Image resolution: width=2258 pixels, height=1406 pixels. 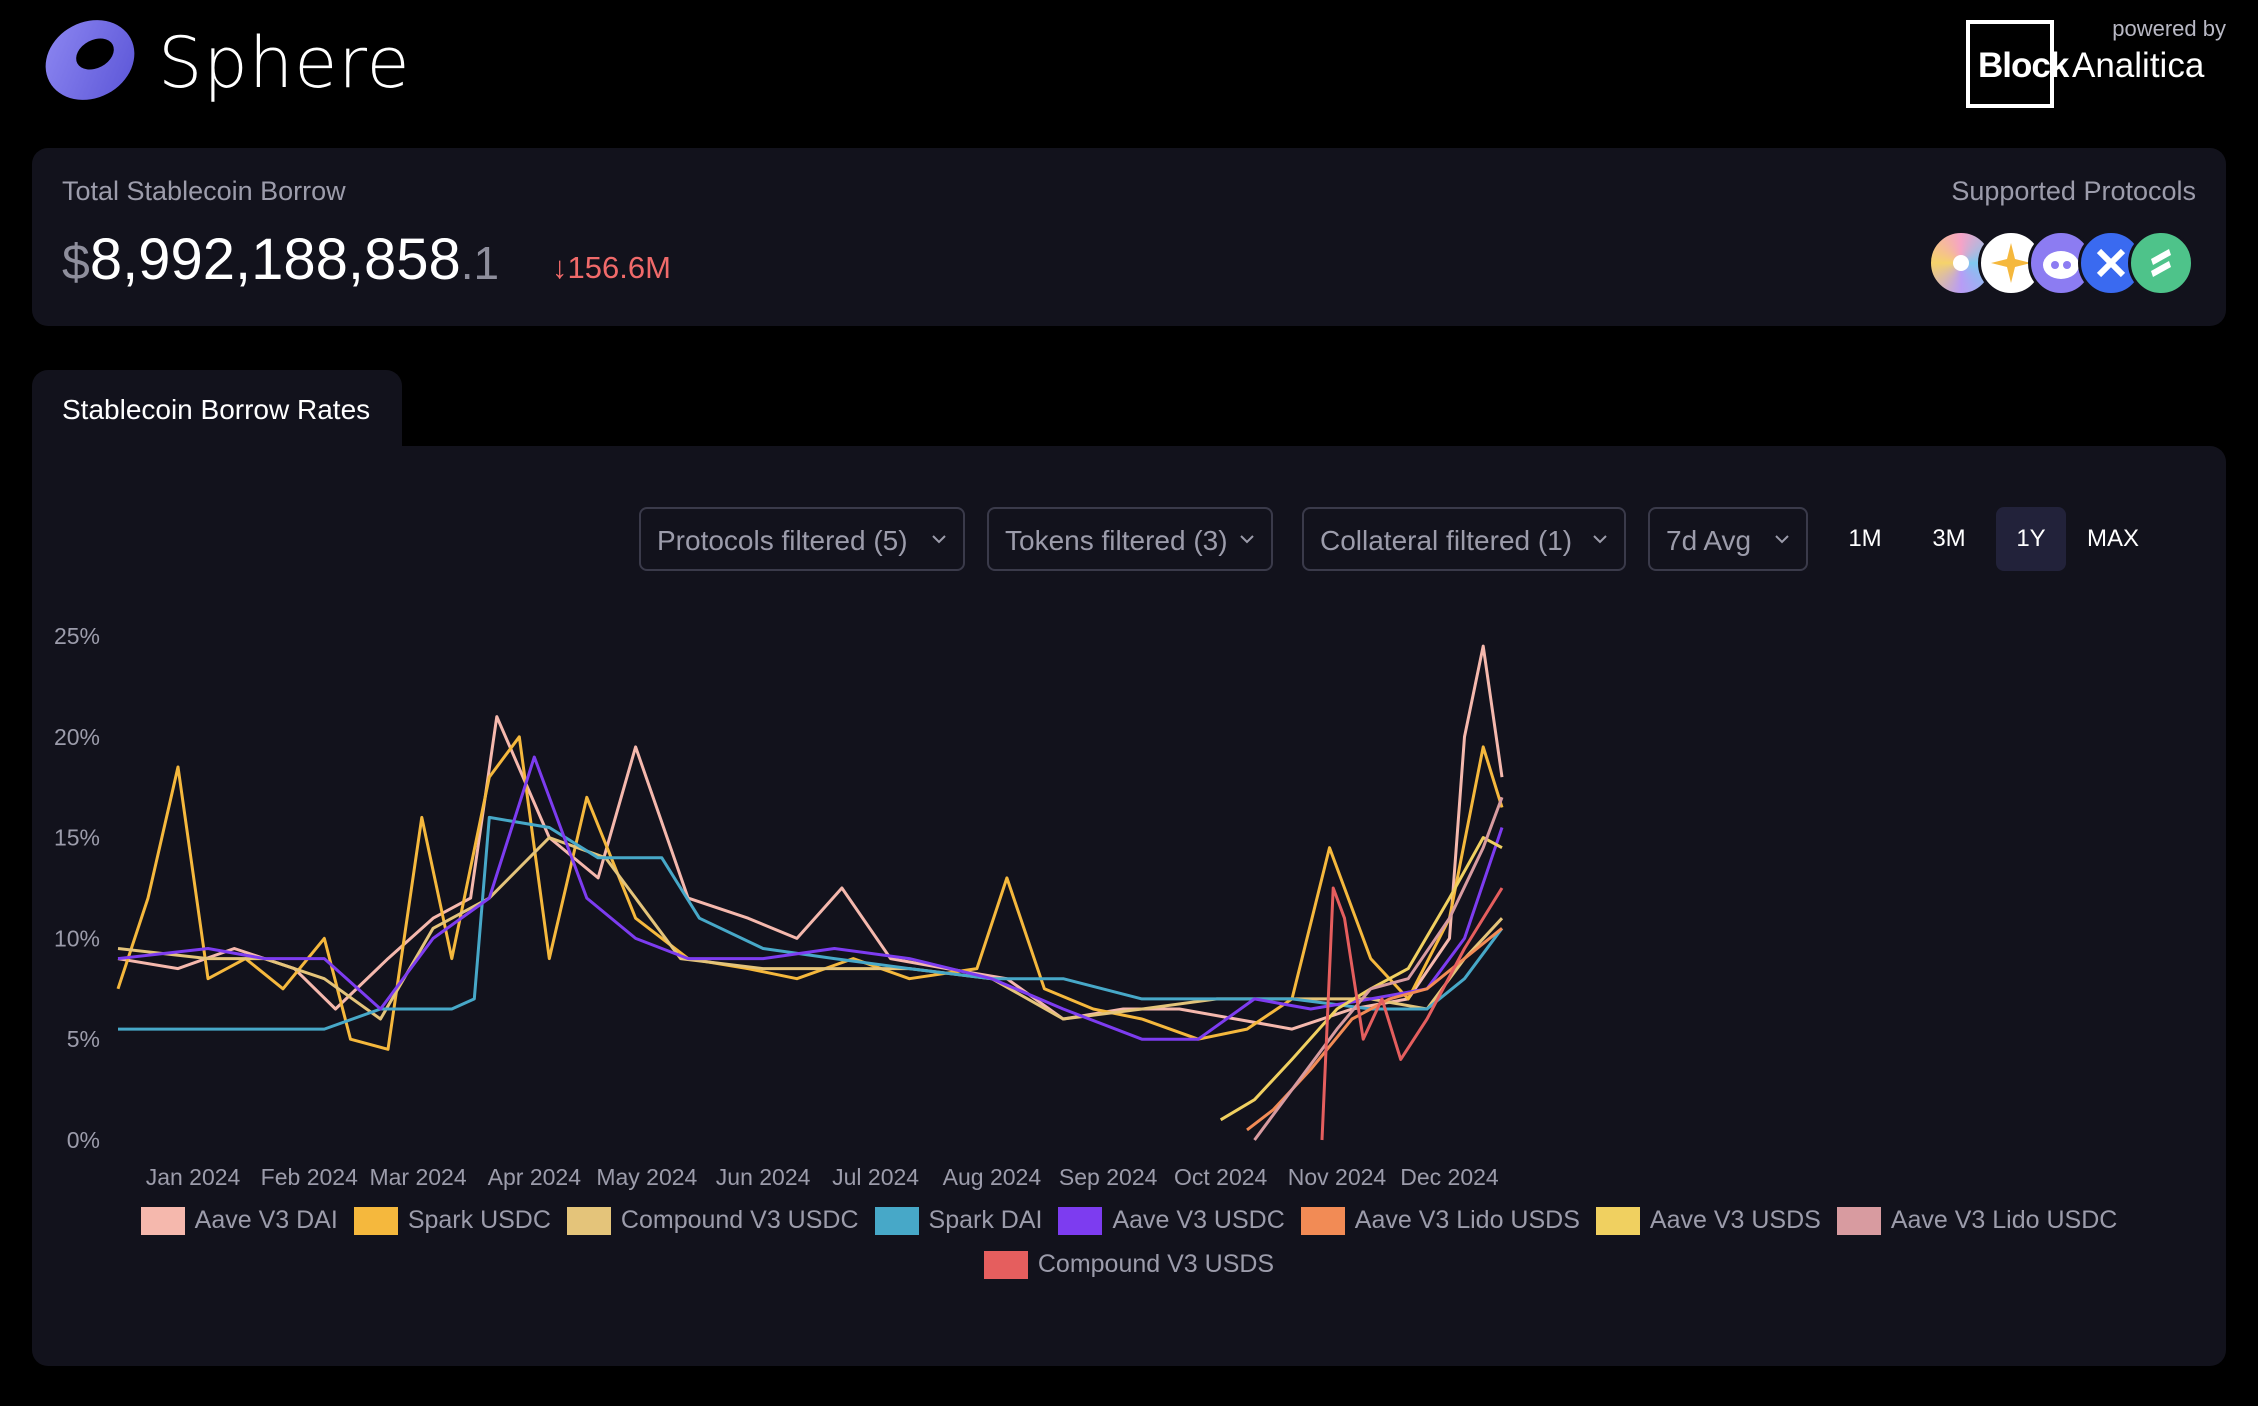 I want to click on partner-name-rest: Analitica, so click(x=2138, y=65).